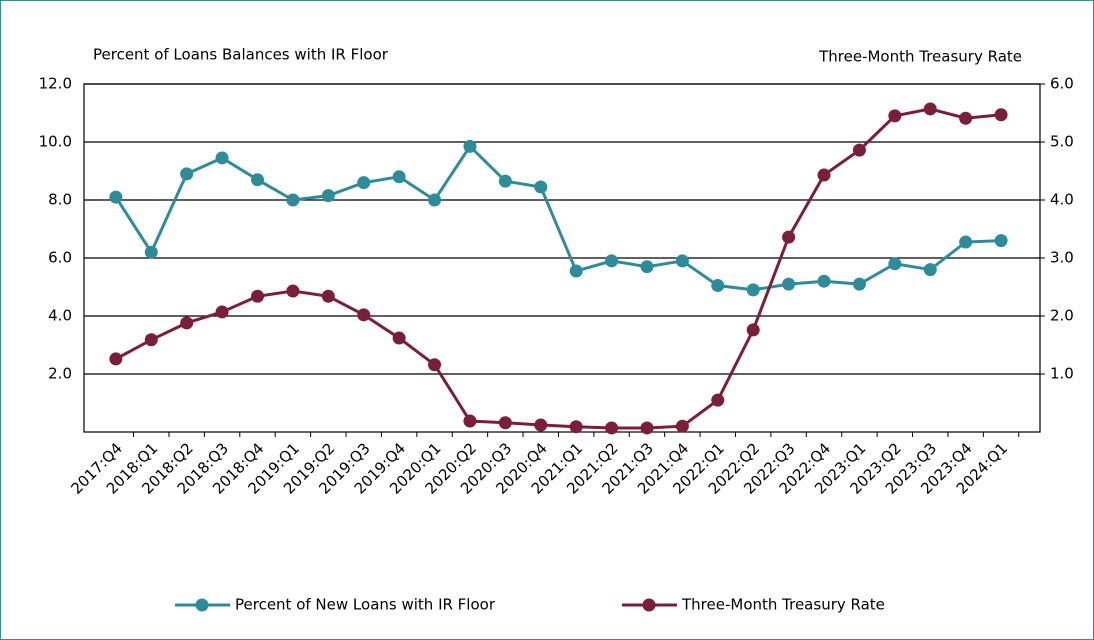 The height and width of the screenshot is (640, 1094). I want to click on y-tick-label: 12.0, so click(55, 84).